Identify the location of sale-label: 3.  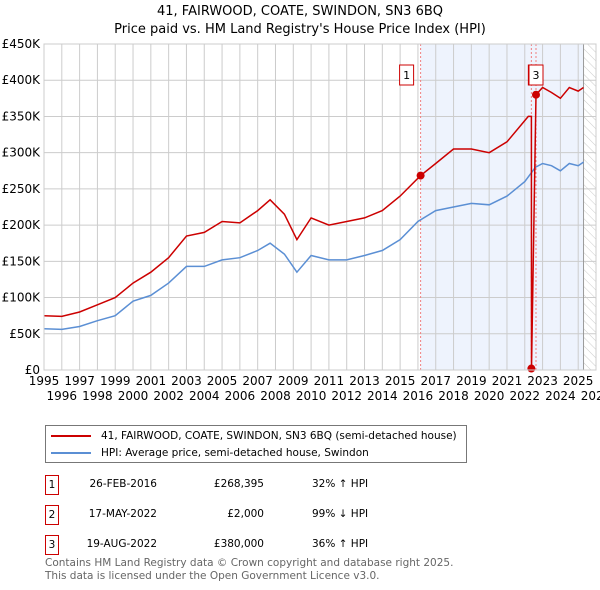
(535, 75).